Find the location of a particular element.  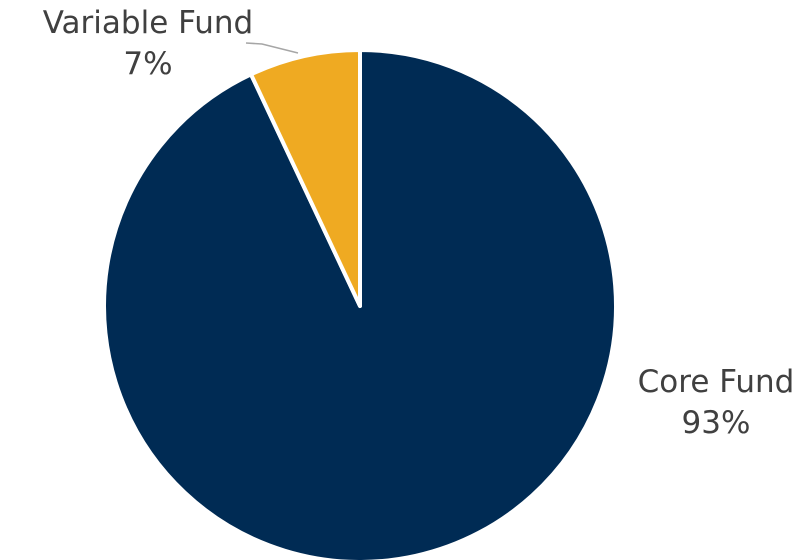

slice-label-value-1: 7% is located at coordinates (147, 64).